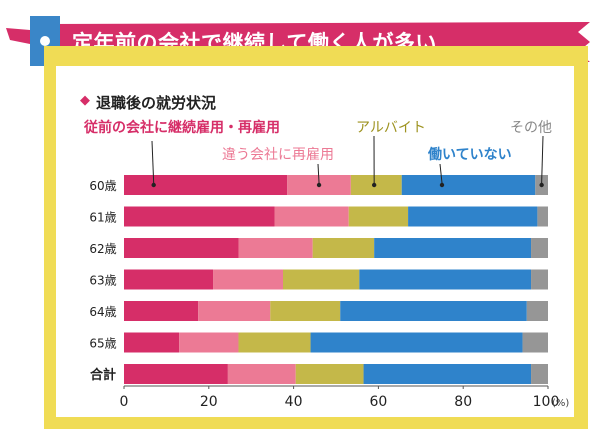 This screenshot has height=433, width=600. Describe the element at coordinates (546, 402) in the screenshot. I see `x-tick-label: 100` at that location.